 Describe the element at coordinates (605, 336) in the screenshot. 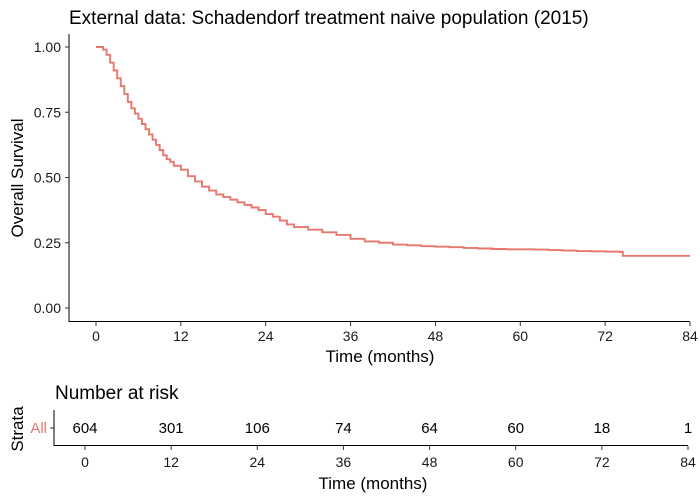

I see `x-tick-label: 72` at that location.